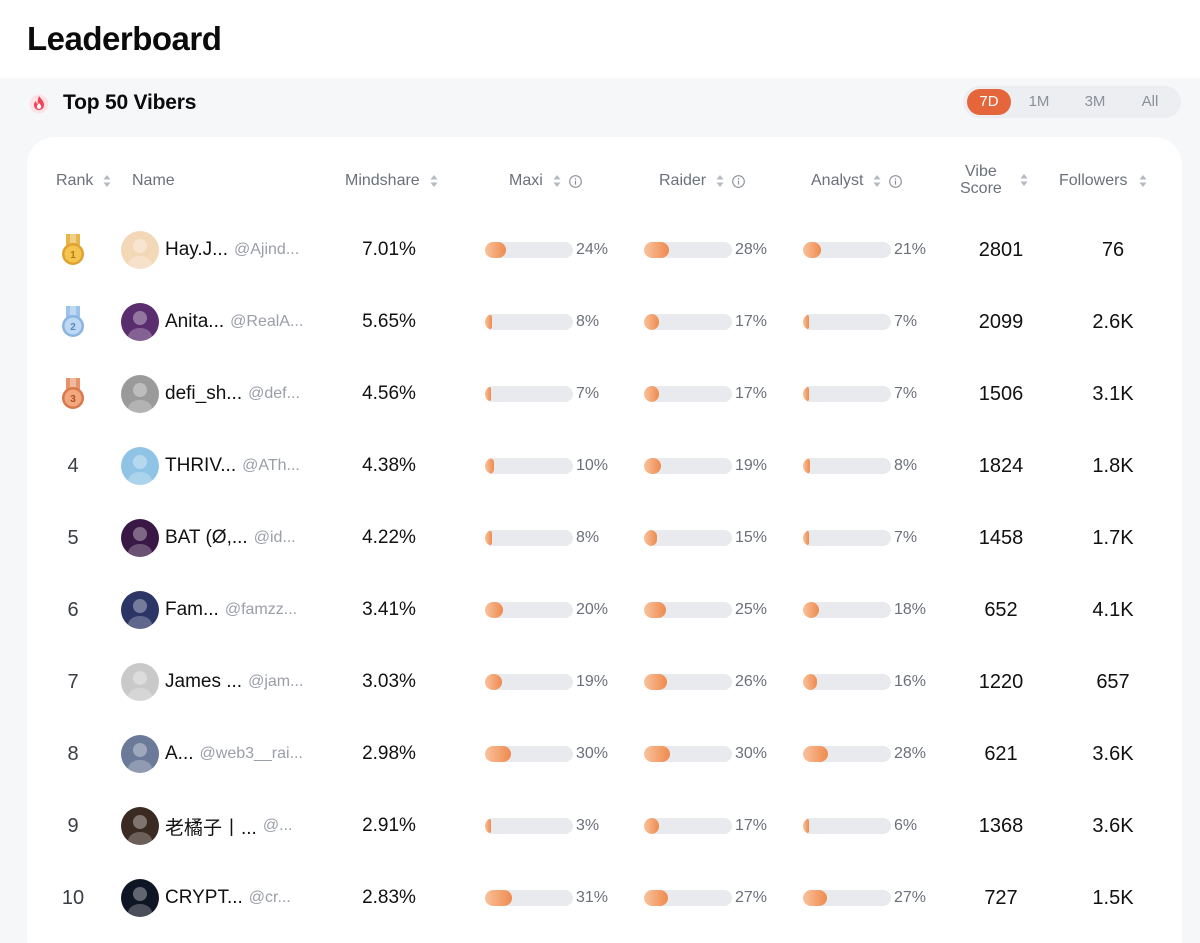  Describe the element at coordinates (604, 322) in the screenshot. I see `table-row: 2 Anita... @RealA... 5.65% 8%` at that location.